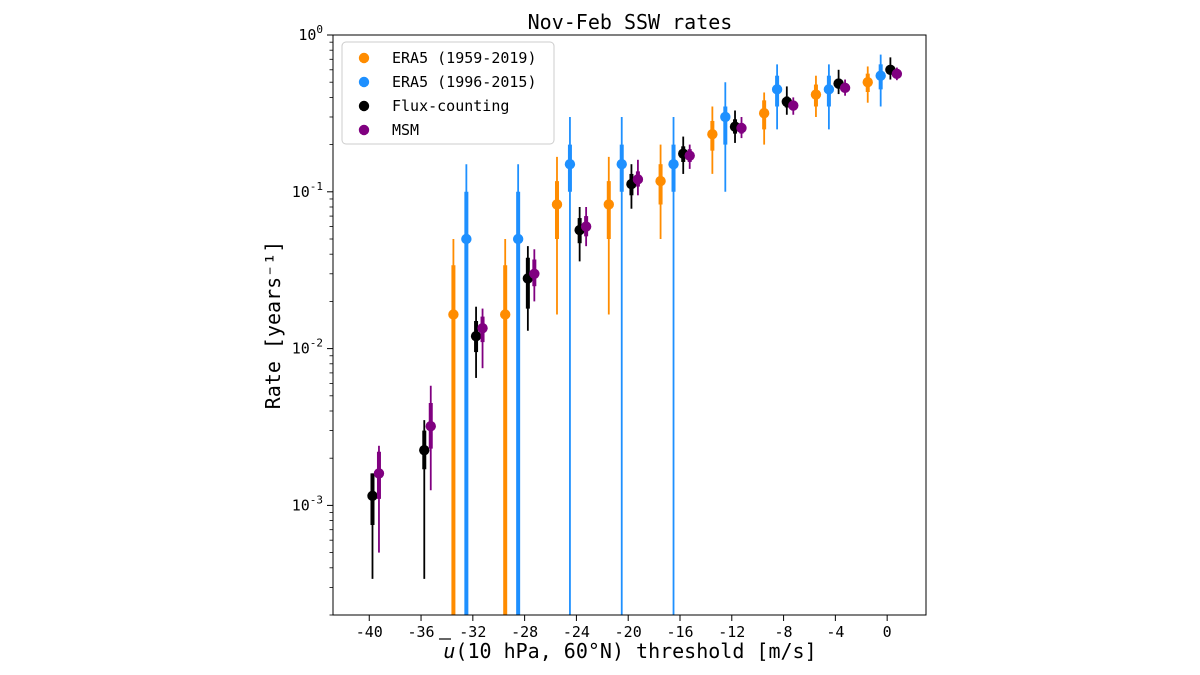 The height and width of the screenshot is (675, 1200). I want to click on x-tick-label: -24, so click(576, 632).